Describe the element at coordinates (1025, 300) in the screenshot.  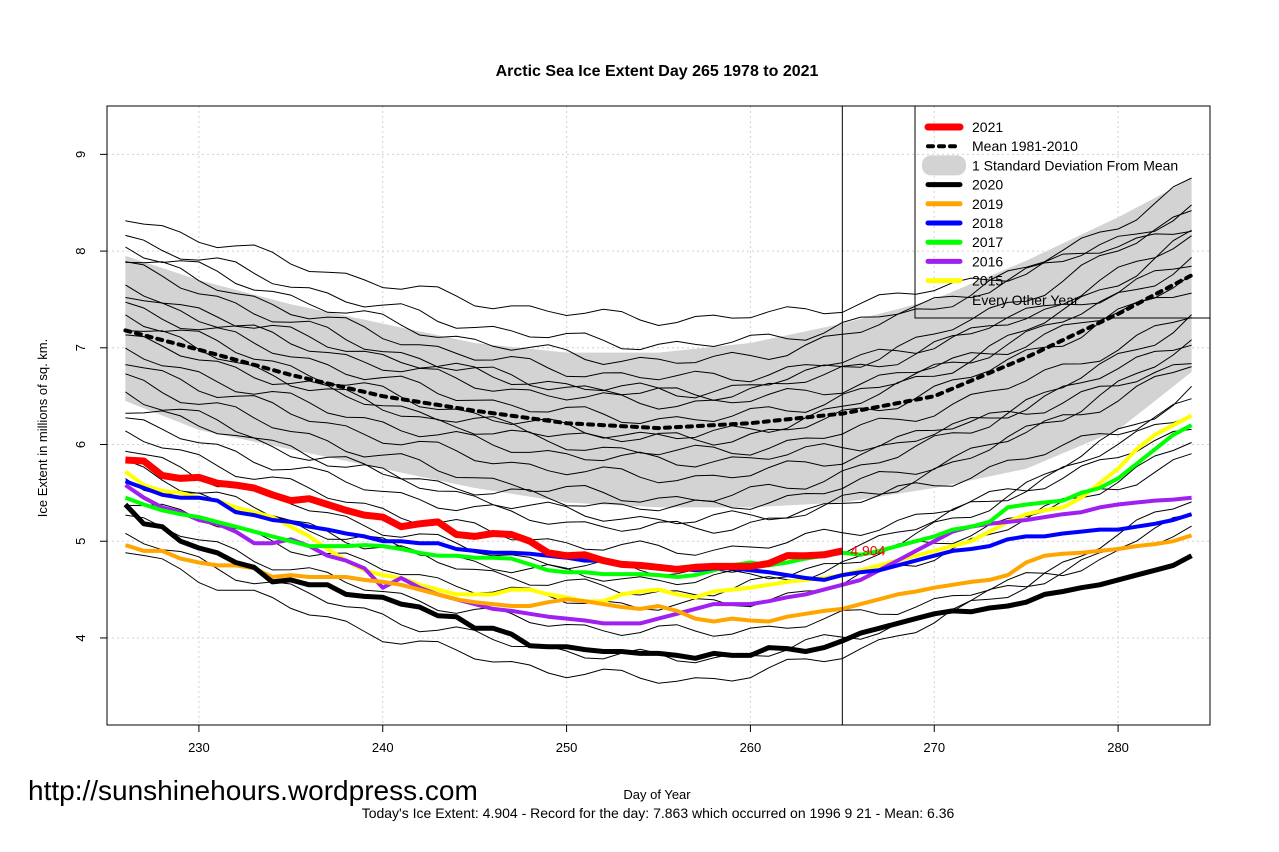
I see `legend-every-other-year-label: Every Other Year` at that location.